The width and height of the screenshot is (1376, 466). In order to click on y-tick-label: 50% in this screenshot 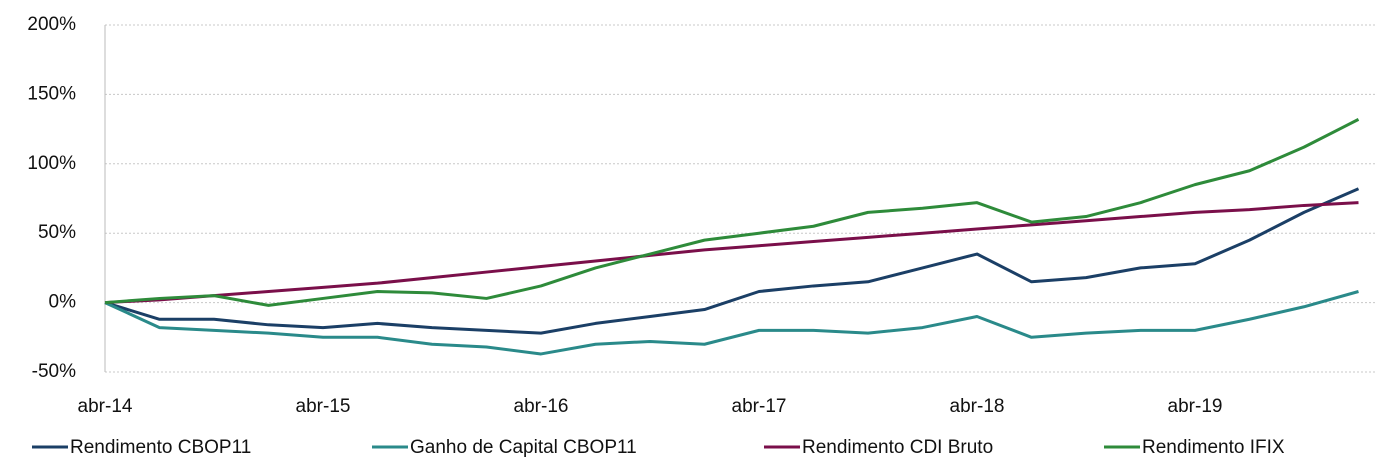, I will do `click(57, 232)`.